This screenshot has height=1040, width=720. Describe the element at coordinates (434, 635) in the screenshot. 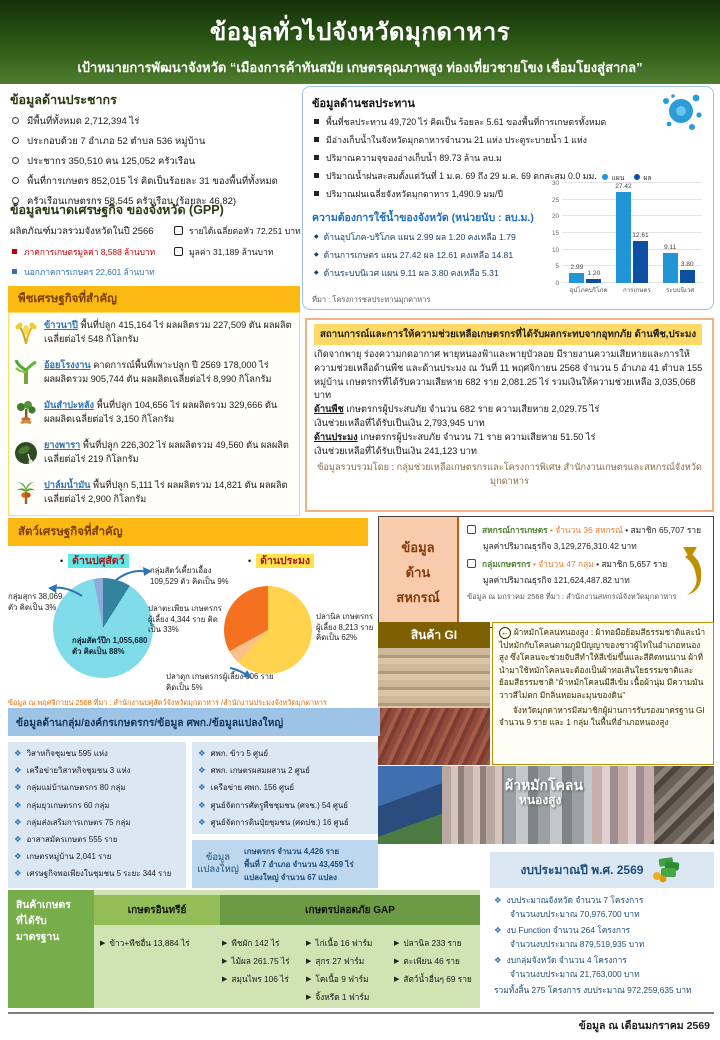

I see `gi-header: สินค้า GI` at that location.